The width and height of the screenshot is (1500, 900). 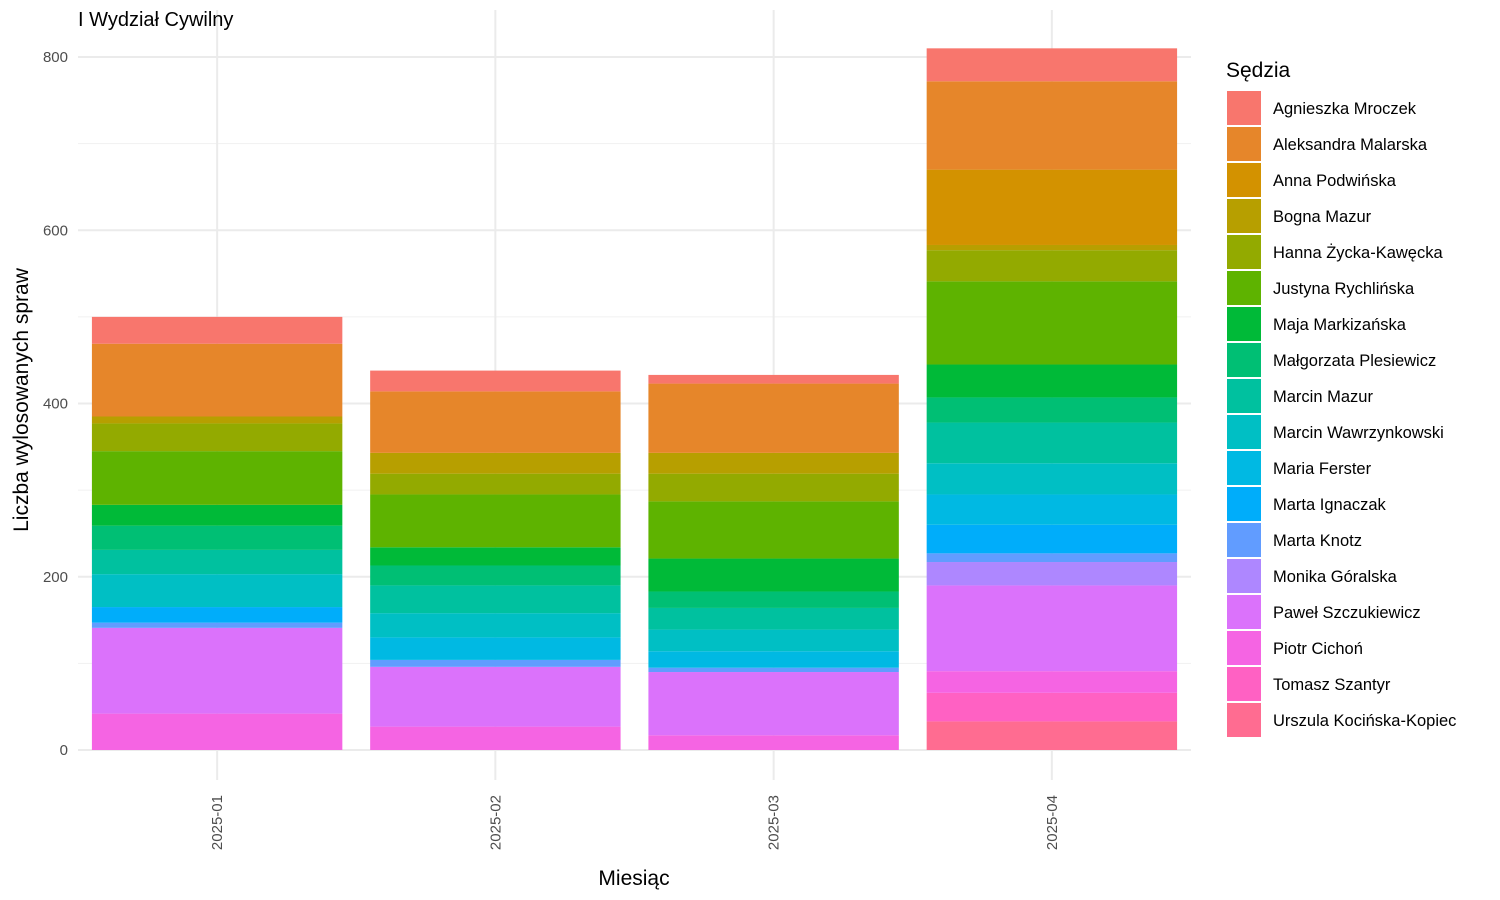 What do you see at coordinates (1340, 325) in the screenshot?
I see `legend-label: Maja Markizańska` at bounding box center [1340, 325].